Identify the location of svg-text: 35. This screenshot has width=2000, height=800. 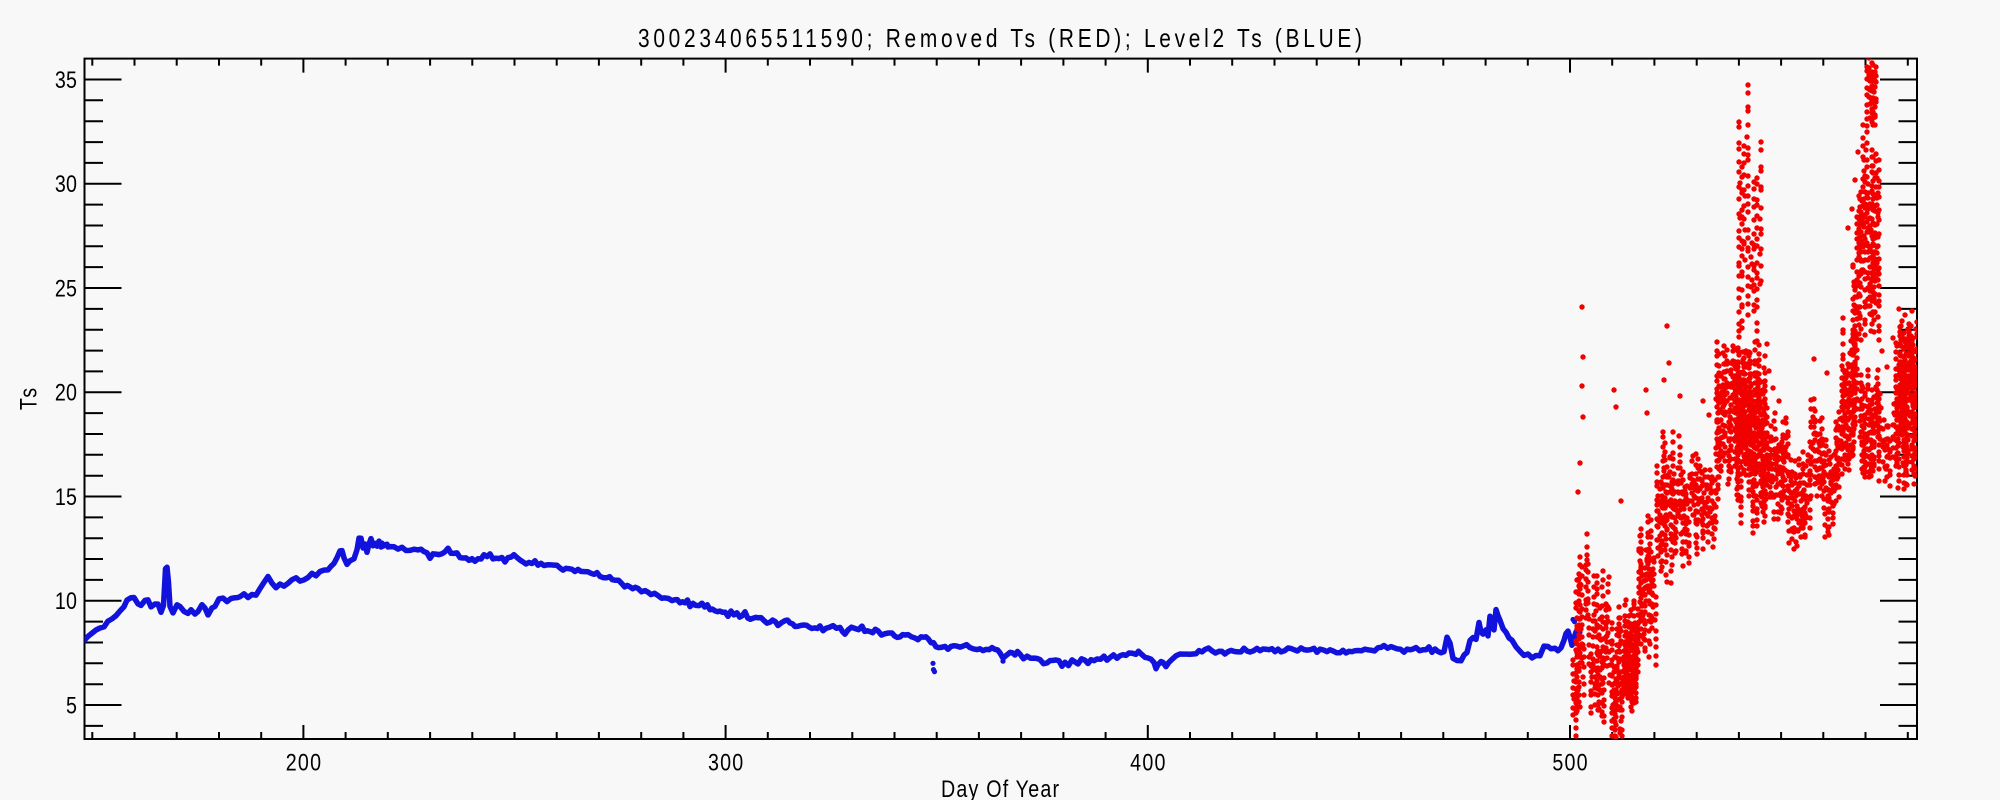
(66, 79).